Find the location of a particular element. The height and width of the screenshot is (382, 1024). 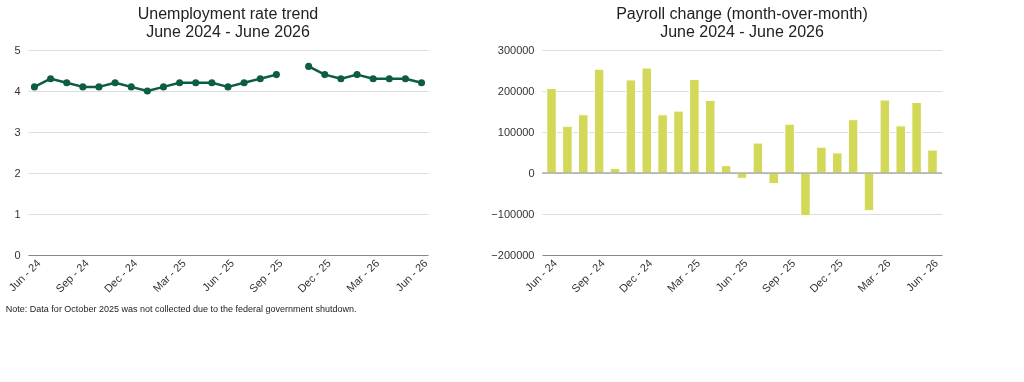

text: Payroll change (month-over-month) is located at coordinates (742, 13).